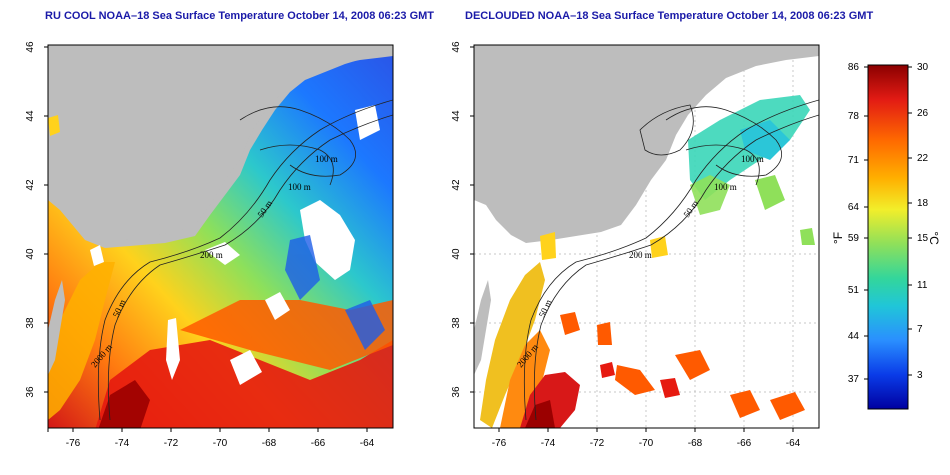 This screenshot has width=950, height=475. I want to click on right-lon-ticks: -76 -74 -72 -70 -68 -66 -64, so click(646, 443).